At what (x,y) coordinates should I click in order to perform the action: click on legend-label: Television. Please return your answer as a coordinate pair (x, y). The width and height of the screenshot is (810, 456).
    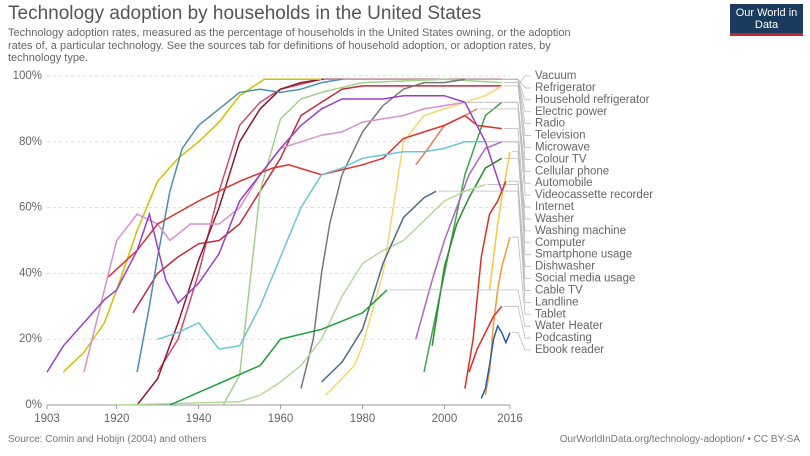
    Looking at the image, I should click on (560, 136).